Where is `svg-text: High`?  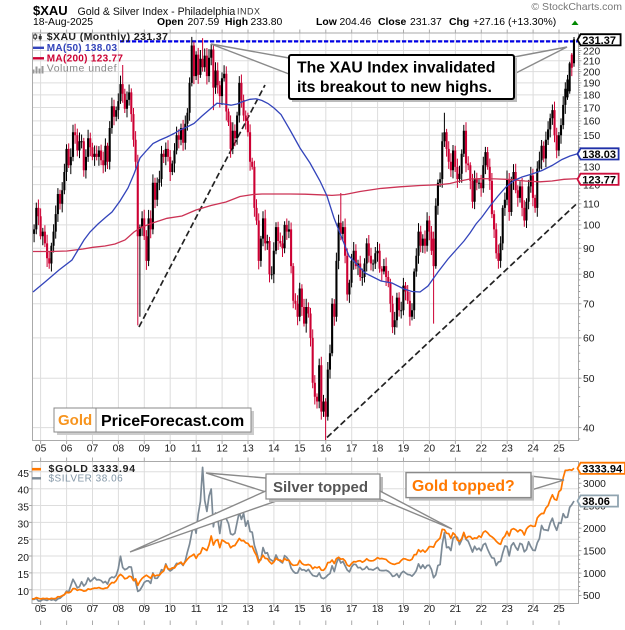
svg-text: High is located at coordinates (236, 22).